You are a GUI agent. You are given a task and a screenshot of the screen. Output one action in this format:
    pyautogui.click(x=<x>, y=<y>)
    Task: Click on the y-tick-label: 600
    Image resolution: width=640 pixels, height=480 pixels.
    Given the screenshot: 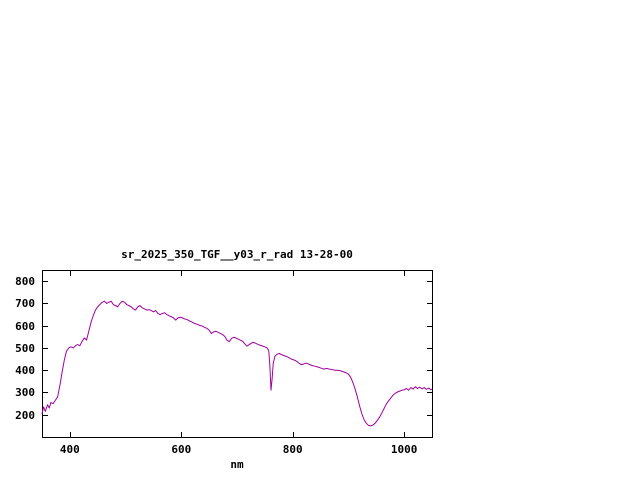 What is the action you would take?
    pyautogui.click(x=25, y=326)
    